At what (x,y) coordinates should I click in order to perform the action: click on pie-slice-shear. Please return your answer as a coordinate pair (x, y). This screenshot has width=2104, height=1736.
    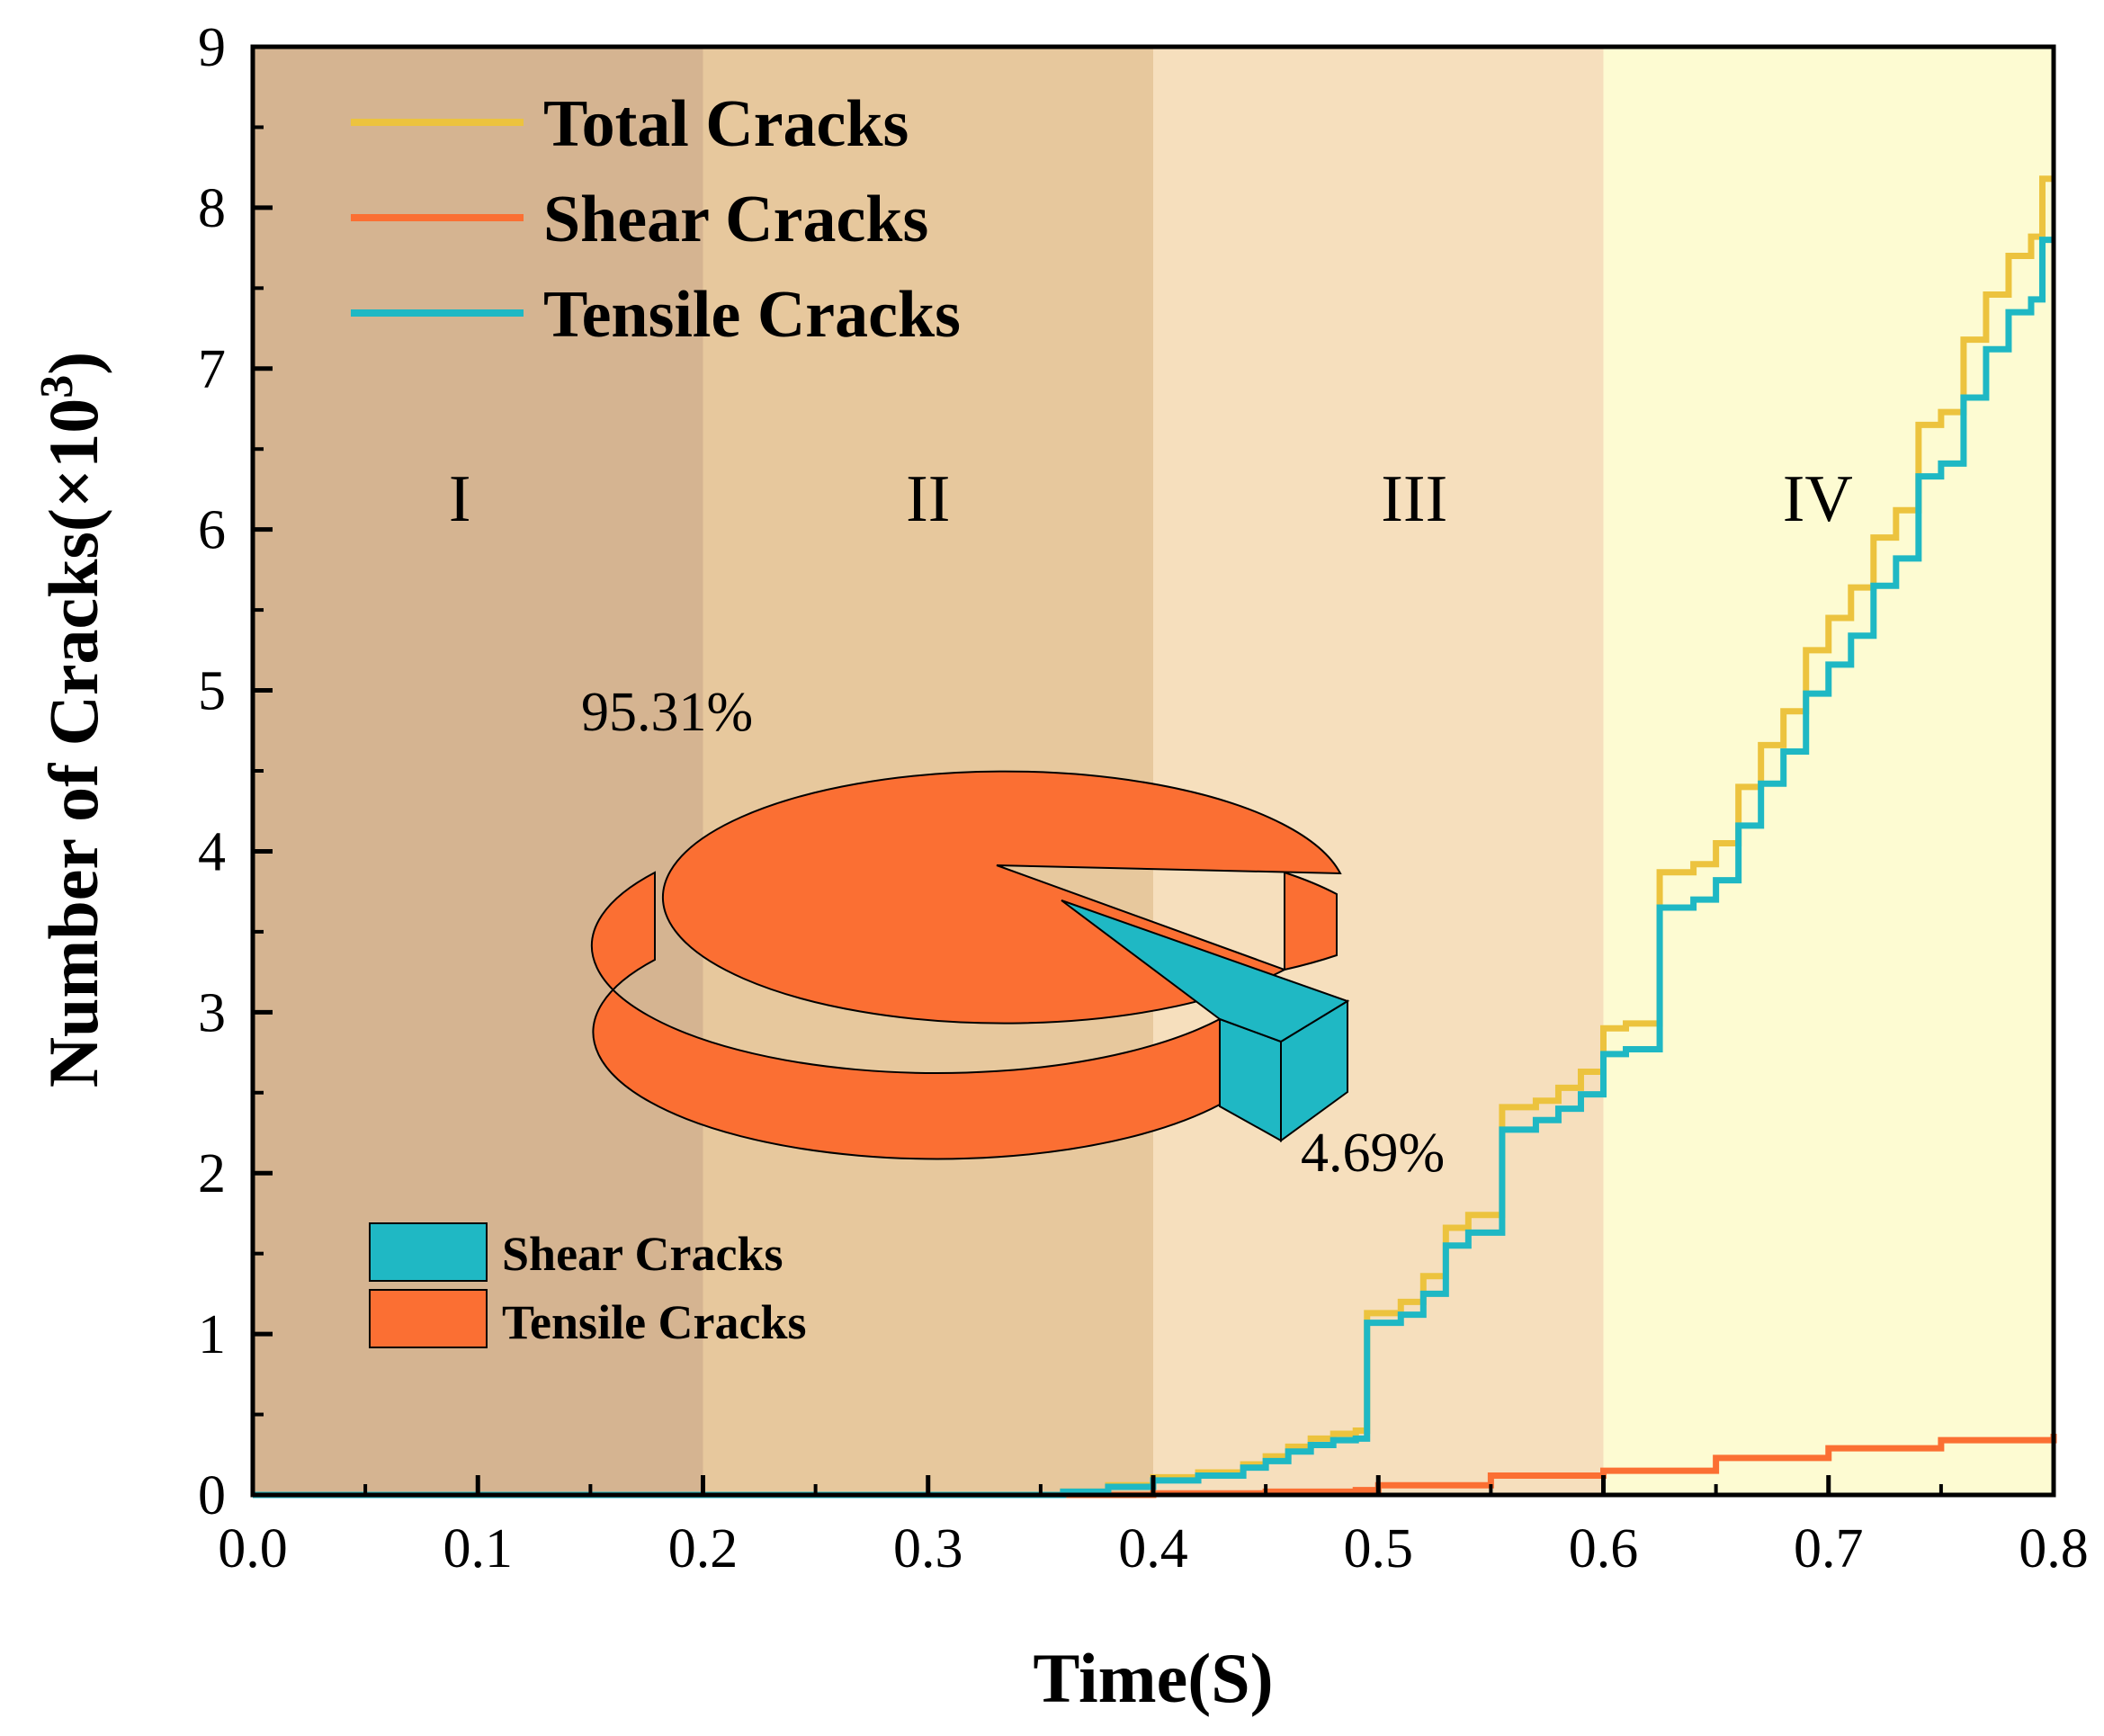
    Looking at the image, I should click on (1205, 971).